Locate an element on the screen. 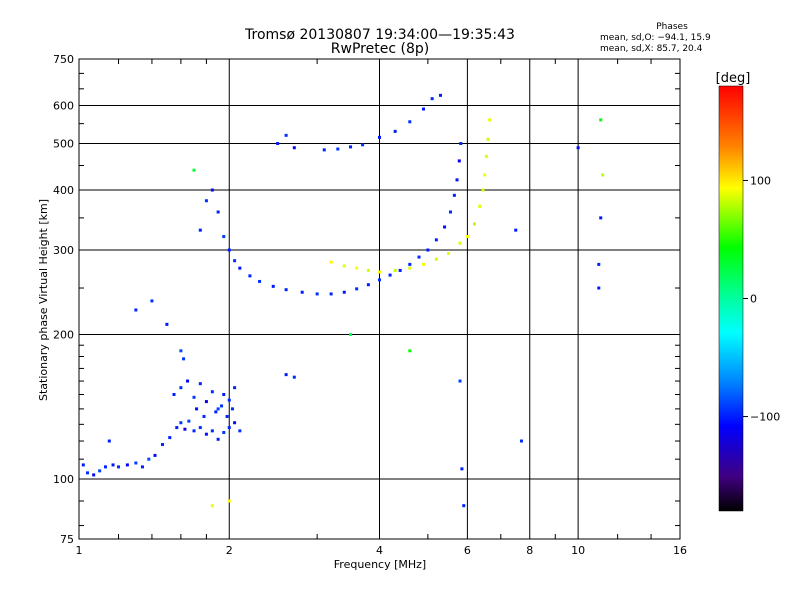  x-tick-label: 2 is located at coordinates (229, 550).